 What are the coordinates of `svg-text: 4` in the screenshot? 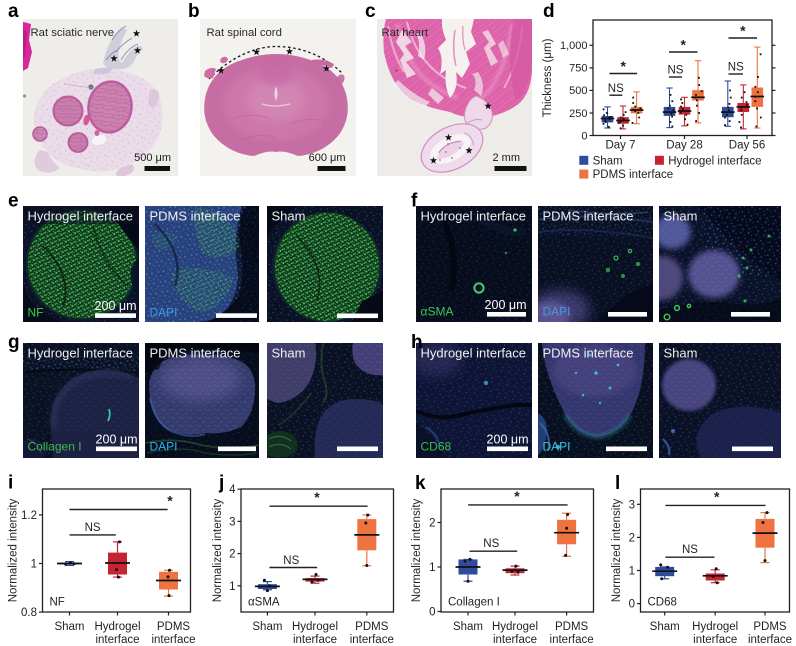 It's located at (232, 490).